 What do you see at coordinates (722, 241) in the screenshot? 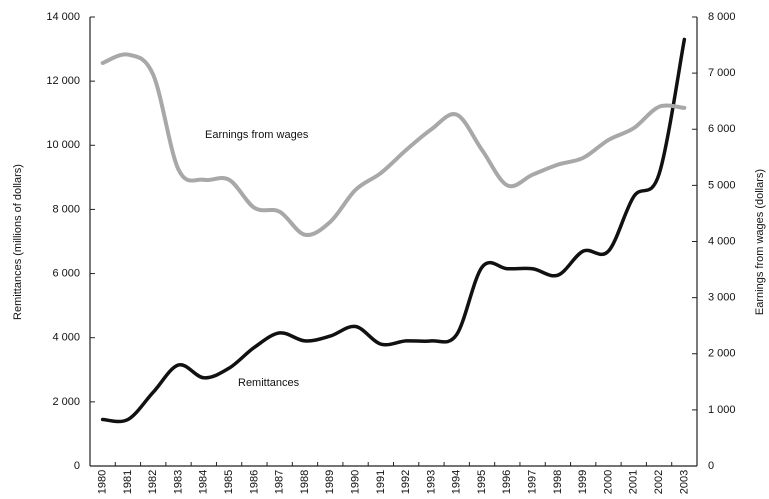
I see `y2-tick-label: 4 000` at bounding box center [722, 241].